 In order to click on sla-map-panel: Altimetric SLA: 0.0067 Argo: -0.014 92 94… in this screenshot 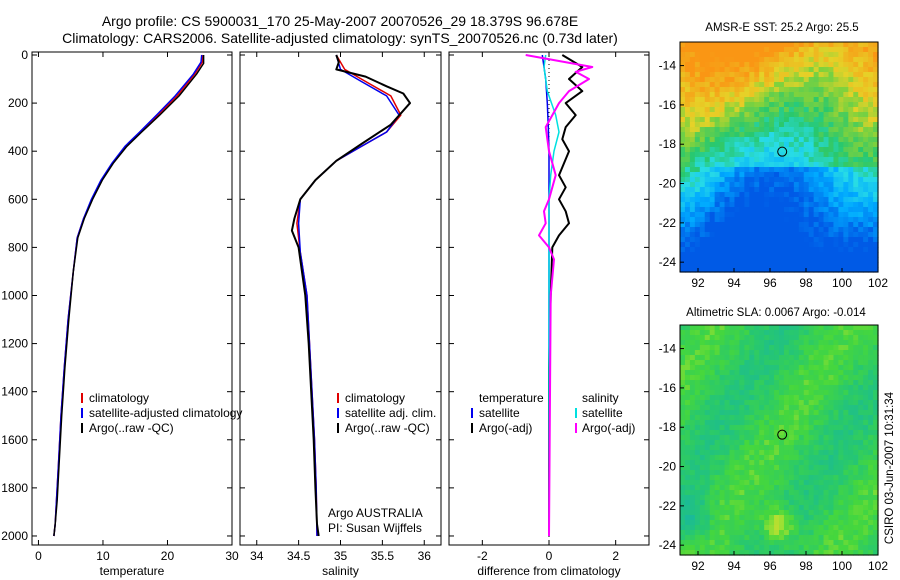, I will do `click(774, 440)`.